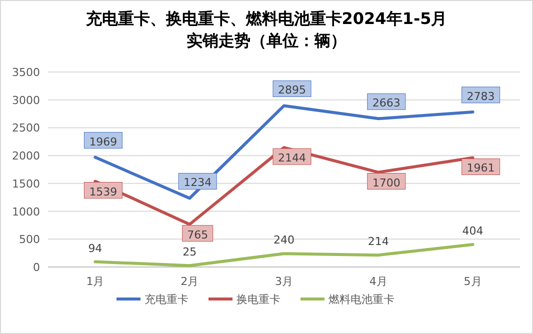 The height and width of the screenshot is (334, 533). I want to click on data-label: 2663, so click(386, 103).